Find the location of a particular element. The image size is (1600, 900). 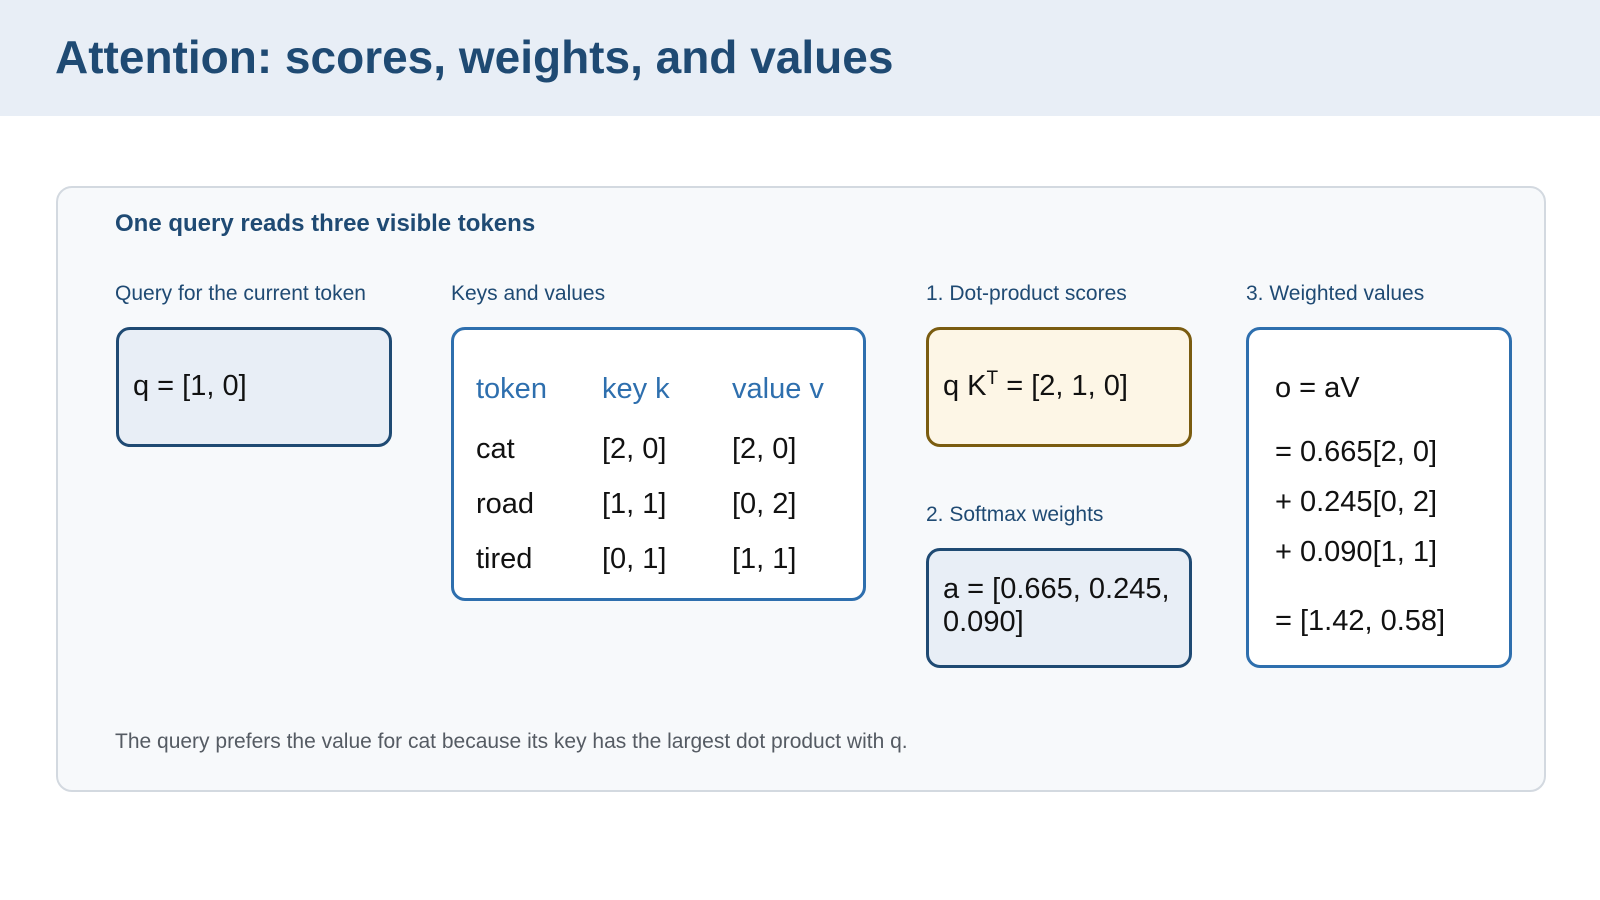

kv-row-road-key: [1, 1] is located at coordinates (634, 504).